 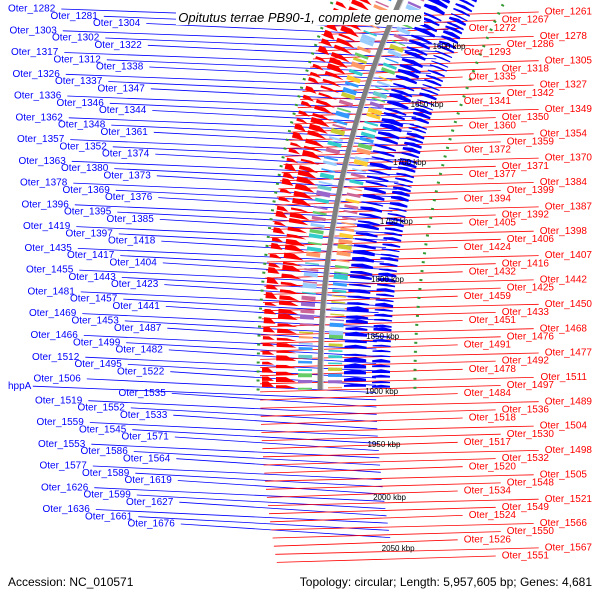 I want to click on dotted-ring, so click(x=460, y=194).